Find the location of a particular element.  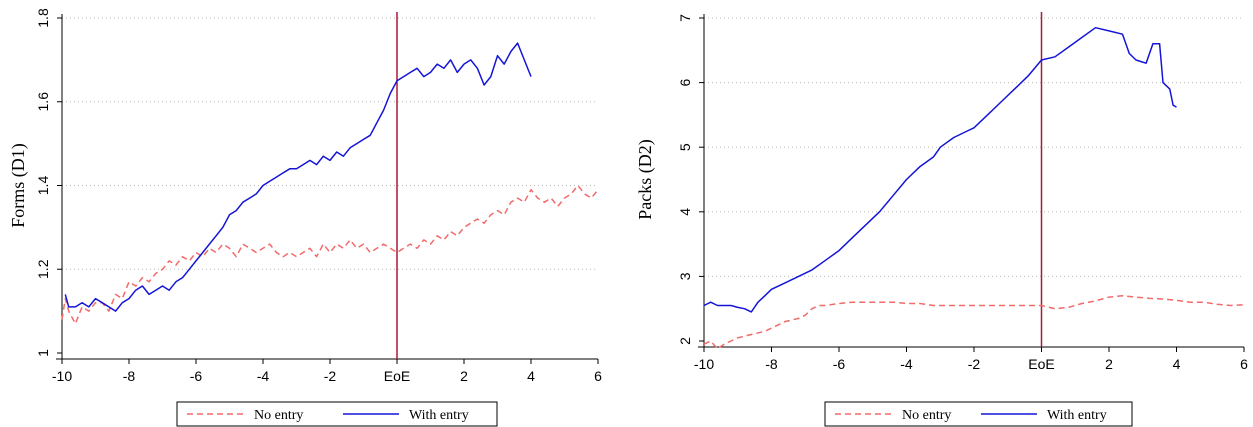

y-tick-label: 1.6 is located at coordinates (43, 102).